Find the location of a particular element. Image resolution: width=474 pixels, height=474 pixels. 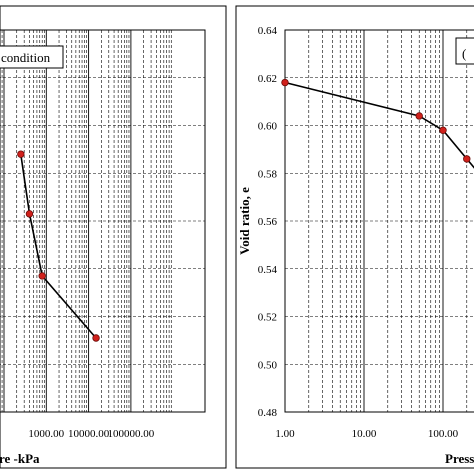

left-legend-box is located at coordinates (32, 57).